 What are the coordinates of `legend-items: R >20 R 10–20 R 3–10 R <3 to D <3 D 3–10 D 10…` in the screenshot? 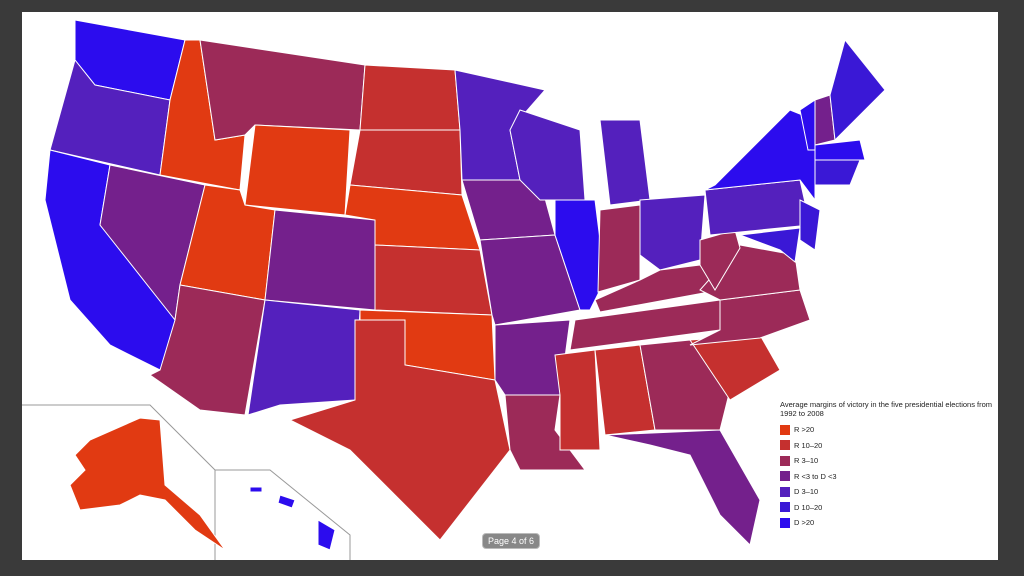 It's located at (887, 476).